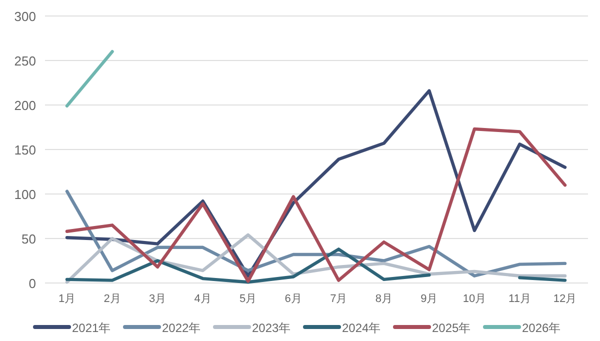 The image size is (600, 341). What do you see at coordinates (541, 328) in the screenshot?
I see `legend-label: 2026年` at bounding box center [541, 328].